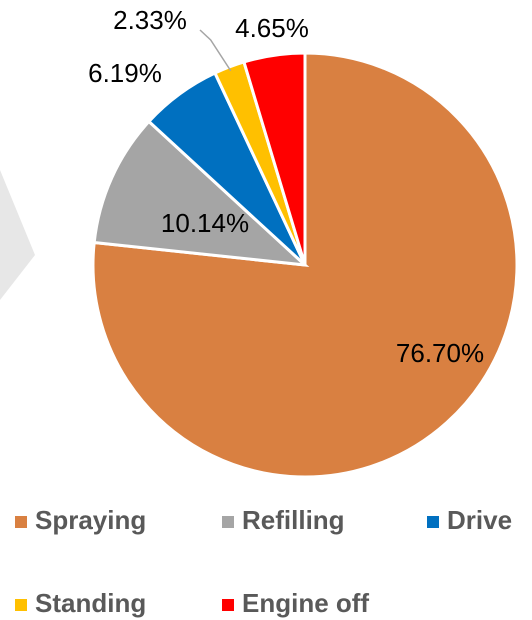  I want to click on legend-label: Drive, so click(479, 520).